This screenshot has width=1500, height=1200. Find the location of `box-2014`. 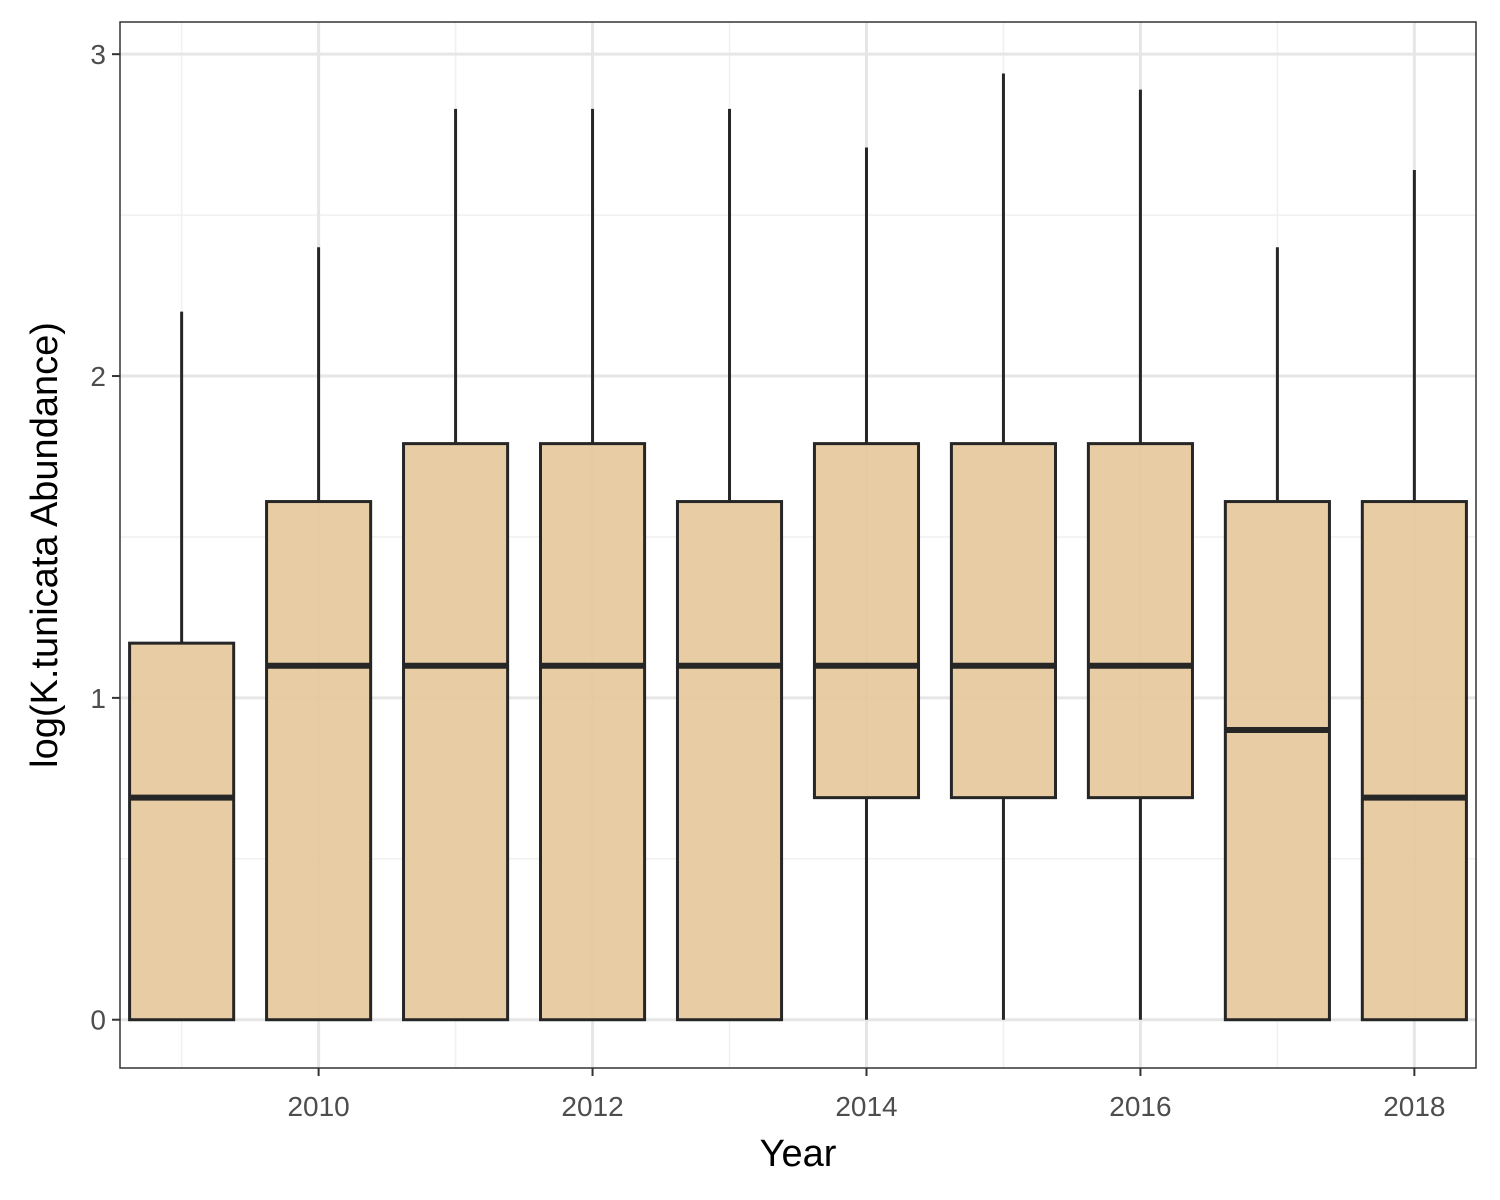

box-2014 is located at coordinates (866, 583).